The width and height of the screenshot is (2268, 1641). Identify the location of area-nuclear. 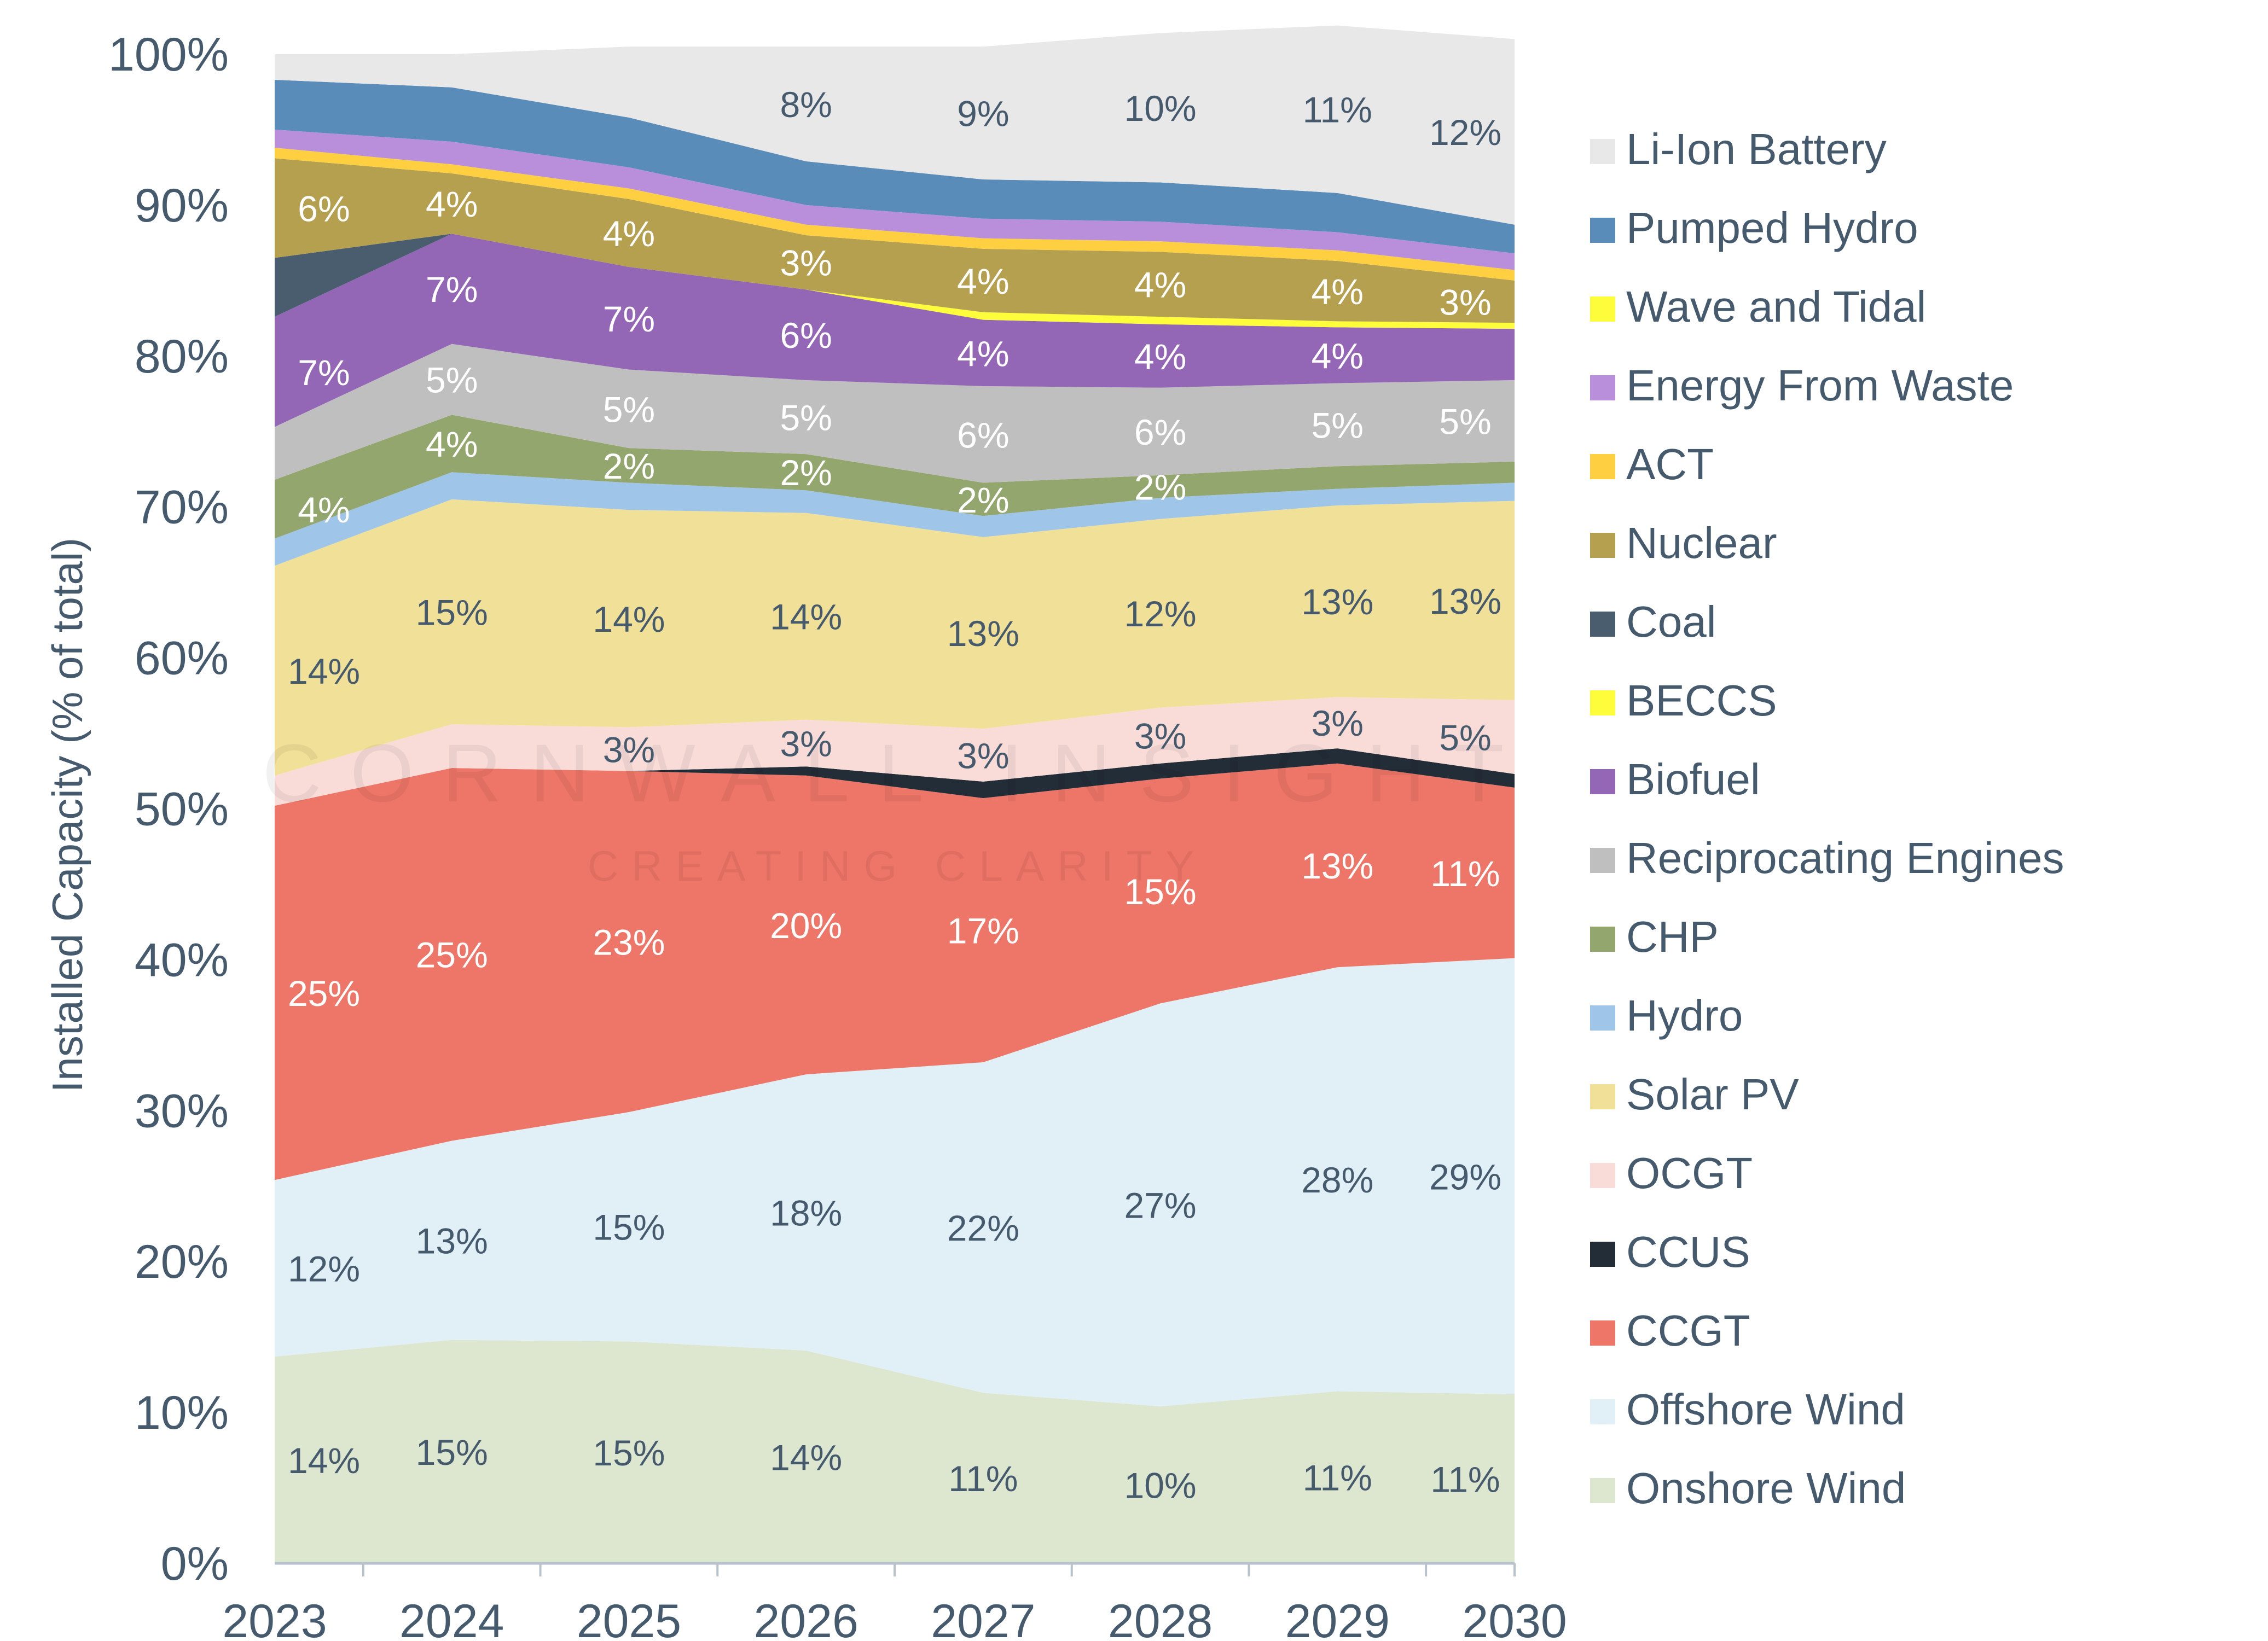
(895, 241).